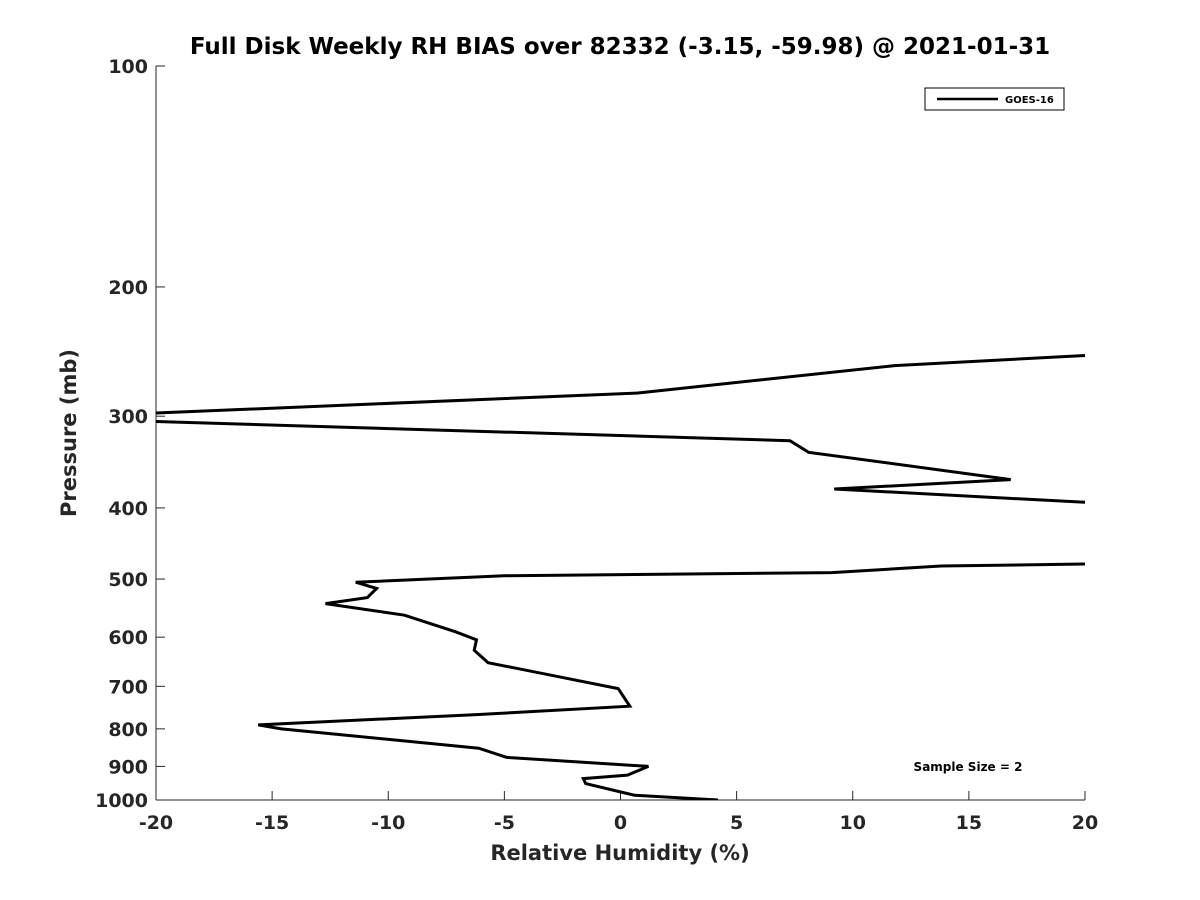 This screenshot has width=1200, height=900. Describe the element at coordinates (128, 67) in the screenshot. I see `y-tick-label: 100` at that location.